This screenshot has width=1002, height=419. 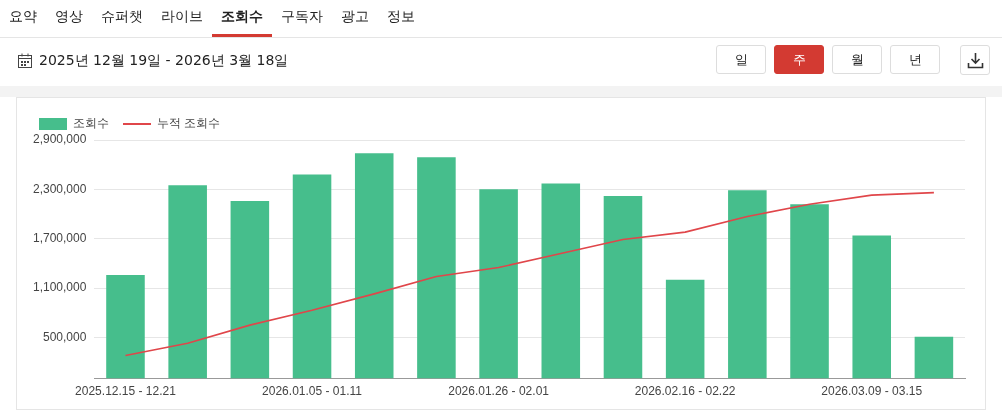 I want to click on y-tick-label: 500,000, so click(x=64, y=336).